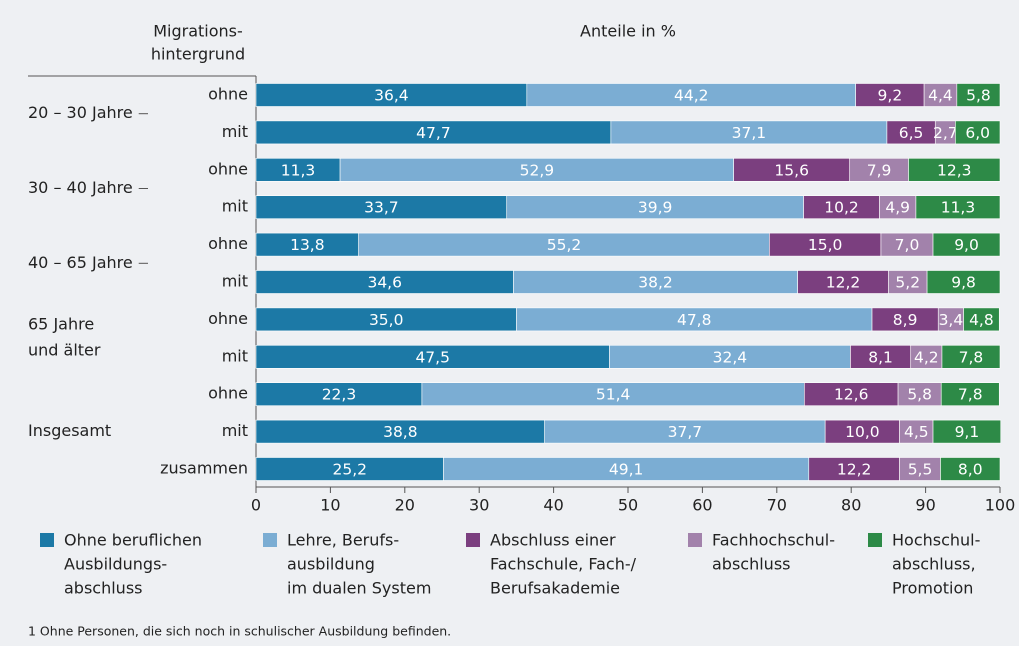  What do you see at coordinates (907, 245) in the screenshot?
I see `value-label: 7,0` at bounding box center [907, 245].